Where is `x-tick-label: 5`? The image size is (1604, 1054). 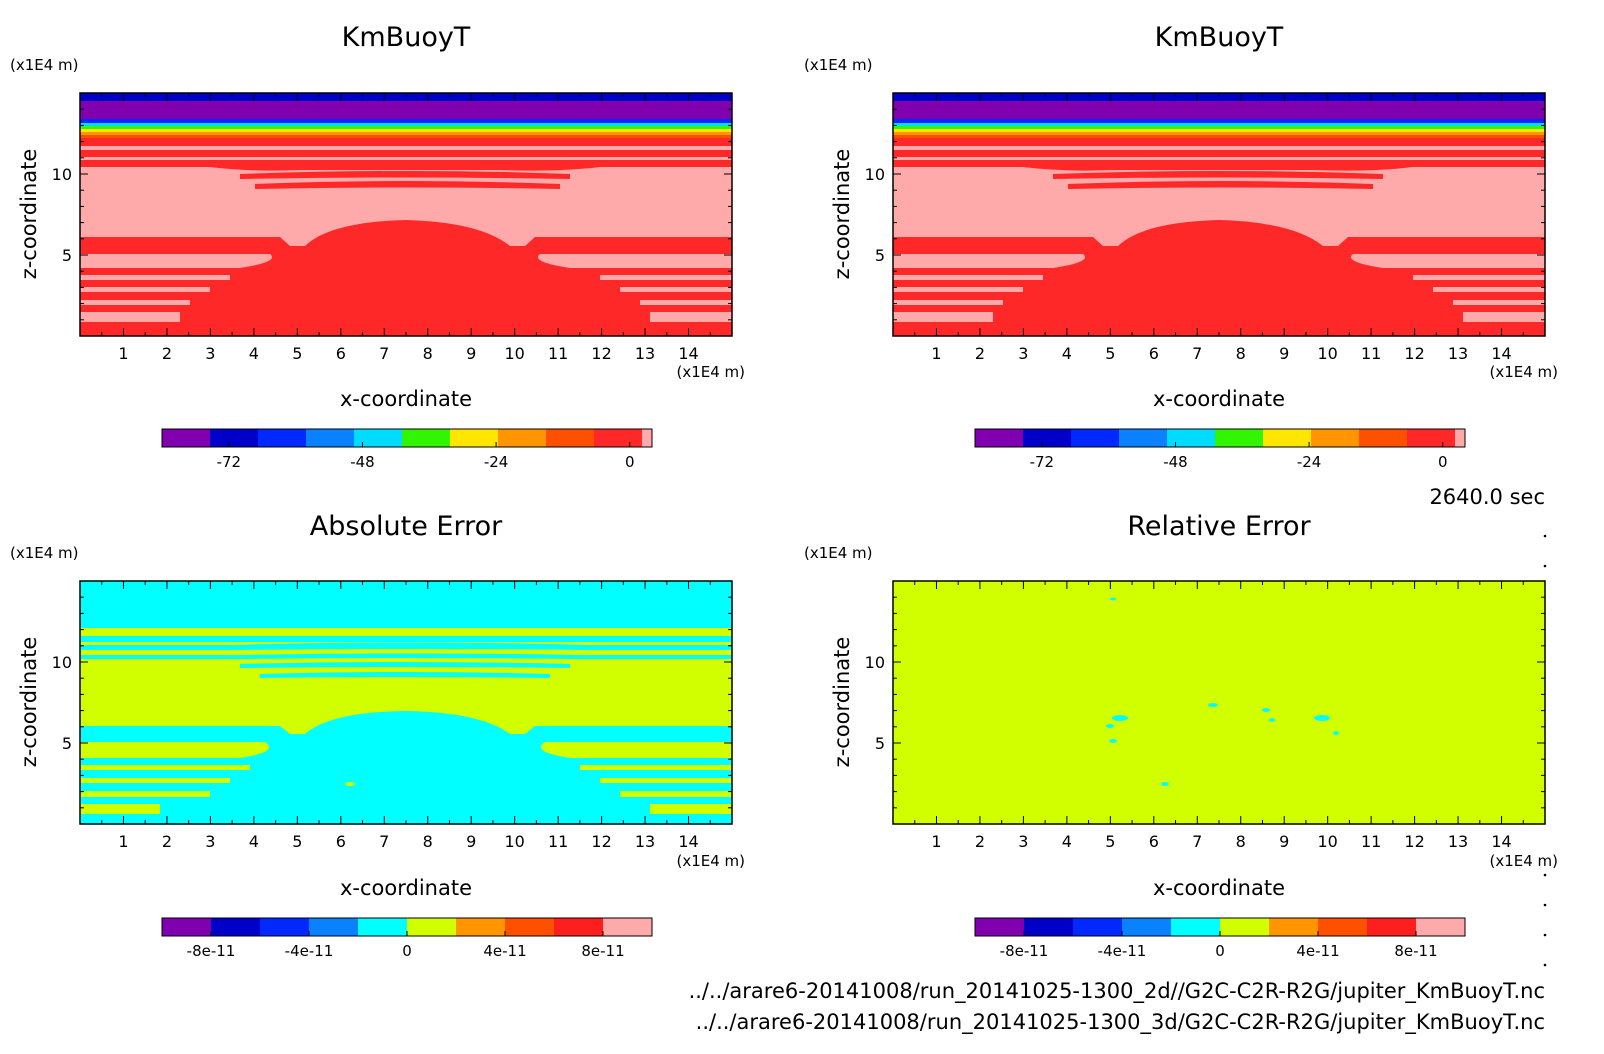
x-tick-label: 5 is located at coordinates (297, 353).